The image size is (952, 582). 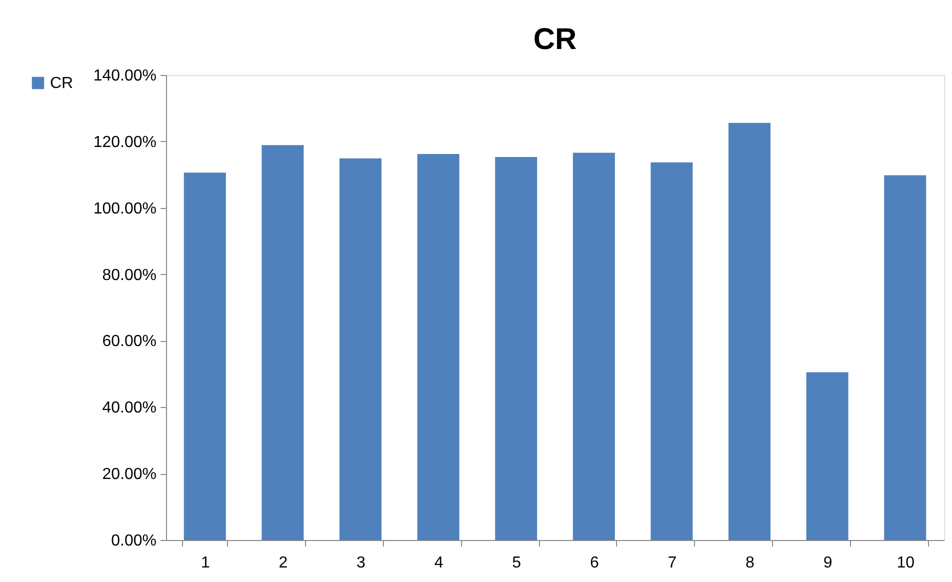 What do you see at coordinates (672, 563) in the screenshot?
I see `x-tick-label: 7` at bounding box center [672, 563].